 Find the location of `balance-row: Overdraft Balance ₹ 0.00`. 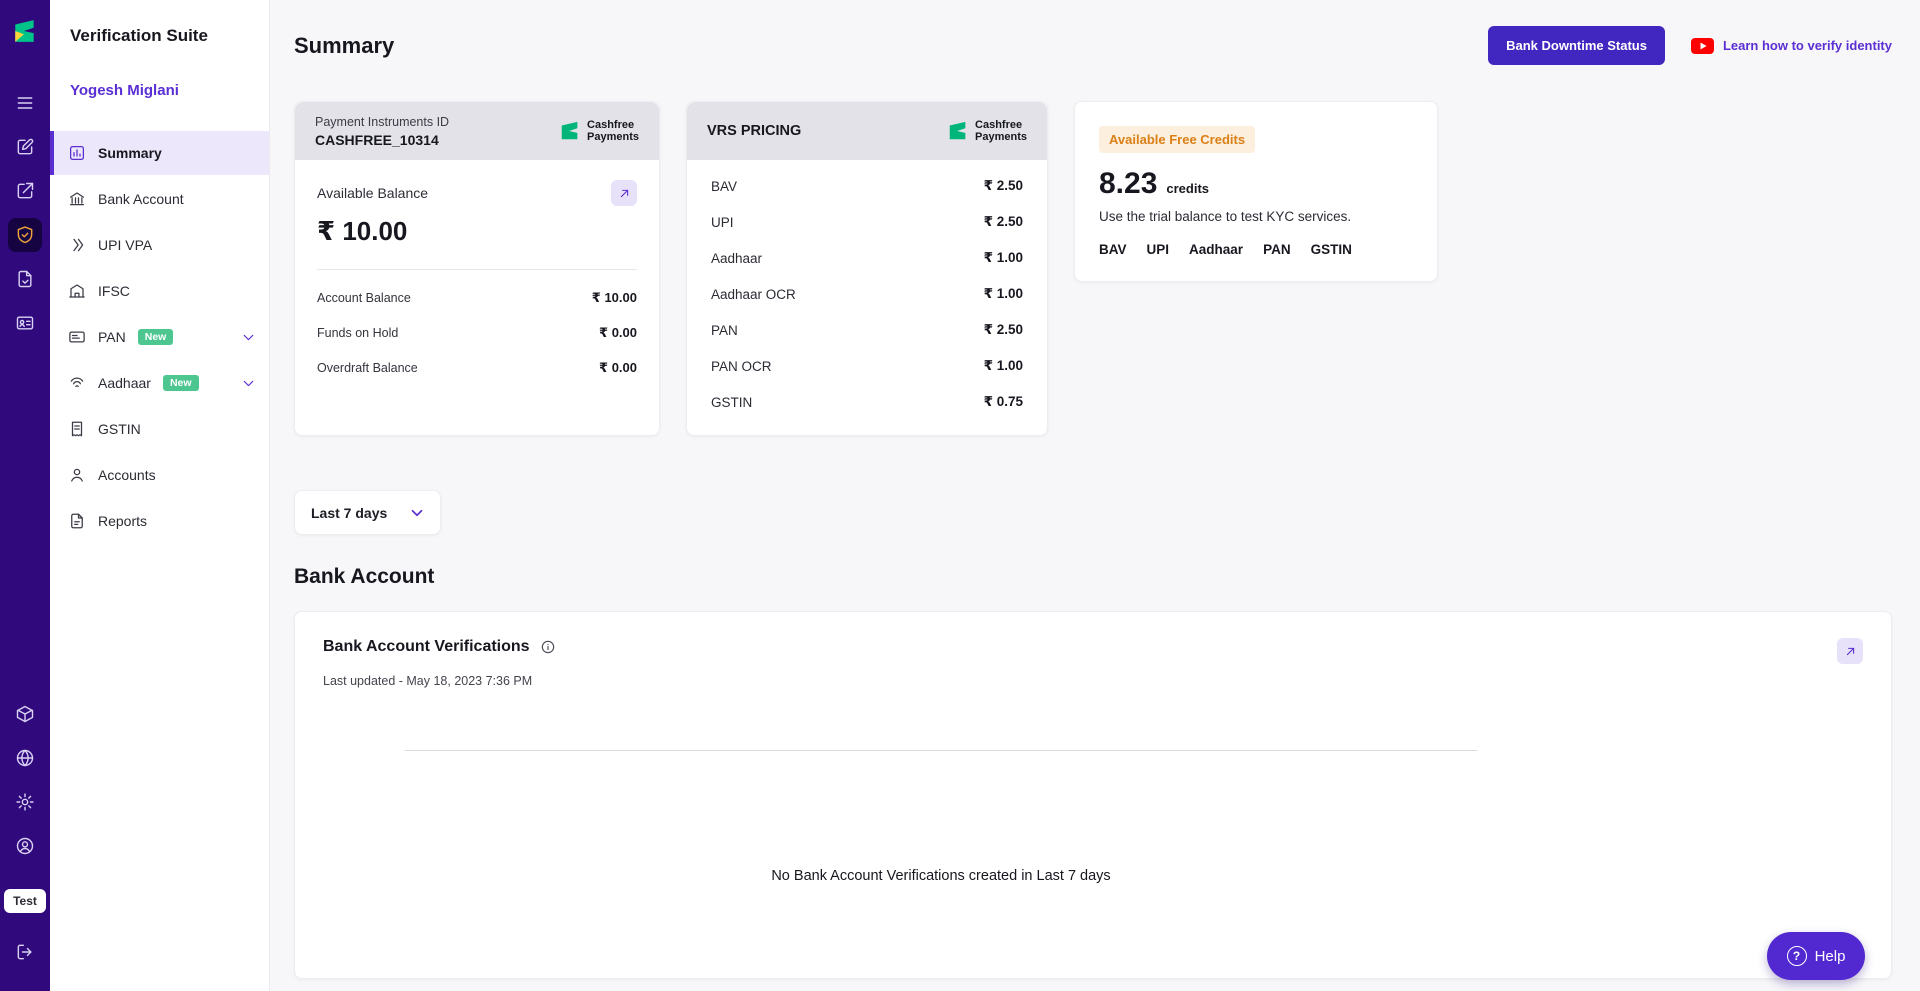

balance-row: Overdraft Balance ₹ 0.00 is located at coordinates (477, 368).